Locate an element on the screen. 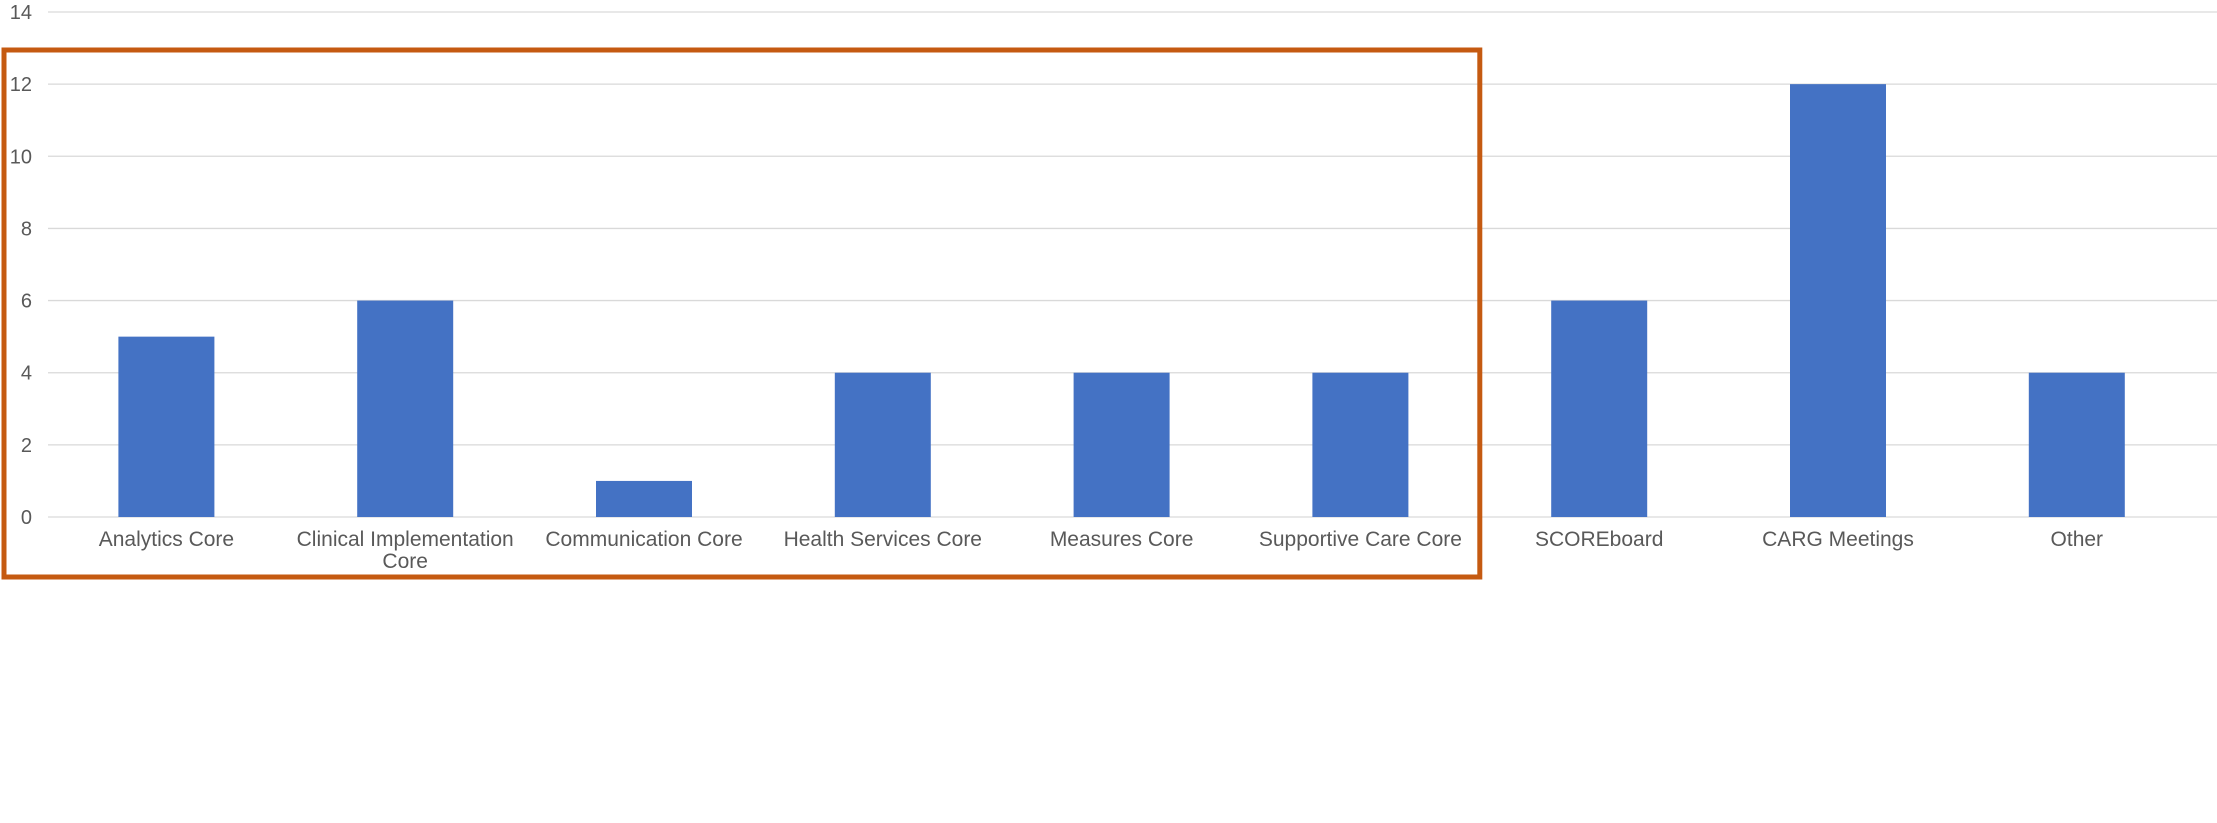 The height and width of the screenshot is (823, 2217). y-tick-label: 2 is located at coordinates (26, 446).